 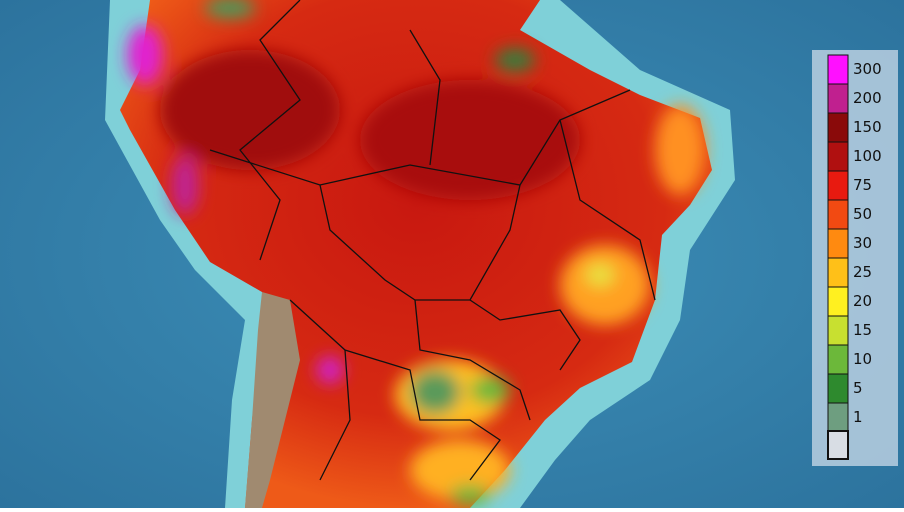 What do you see at coordinates (867, 98) in the screenshot?
I see `legend-label: 200` at bounding box center [867, 98].